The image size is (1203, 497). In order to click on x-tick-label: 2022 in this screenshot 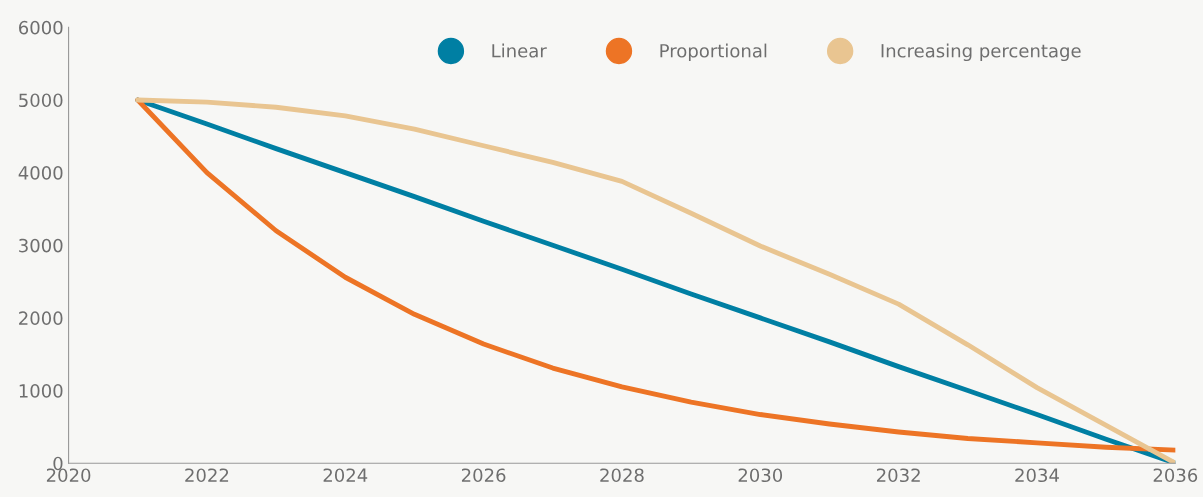, I will do `click(207, 475)`.